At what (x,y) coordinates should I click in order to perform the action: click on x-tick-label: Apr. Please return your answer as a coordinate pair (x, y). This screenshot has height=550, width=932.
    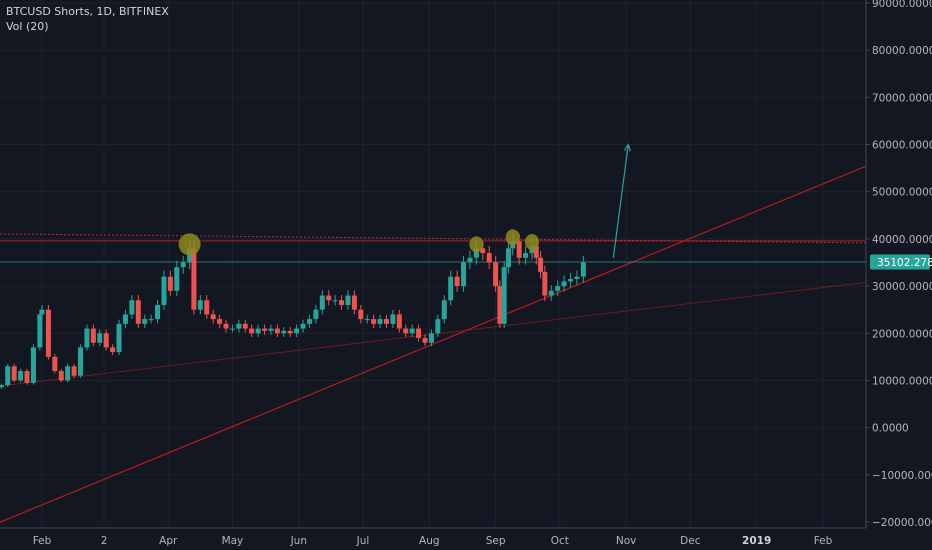
    Looking at the image, I should click on (168, 541).